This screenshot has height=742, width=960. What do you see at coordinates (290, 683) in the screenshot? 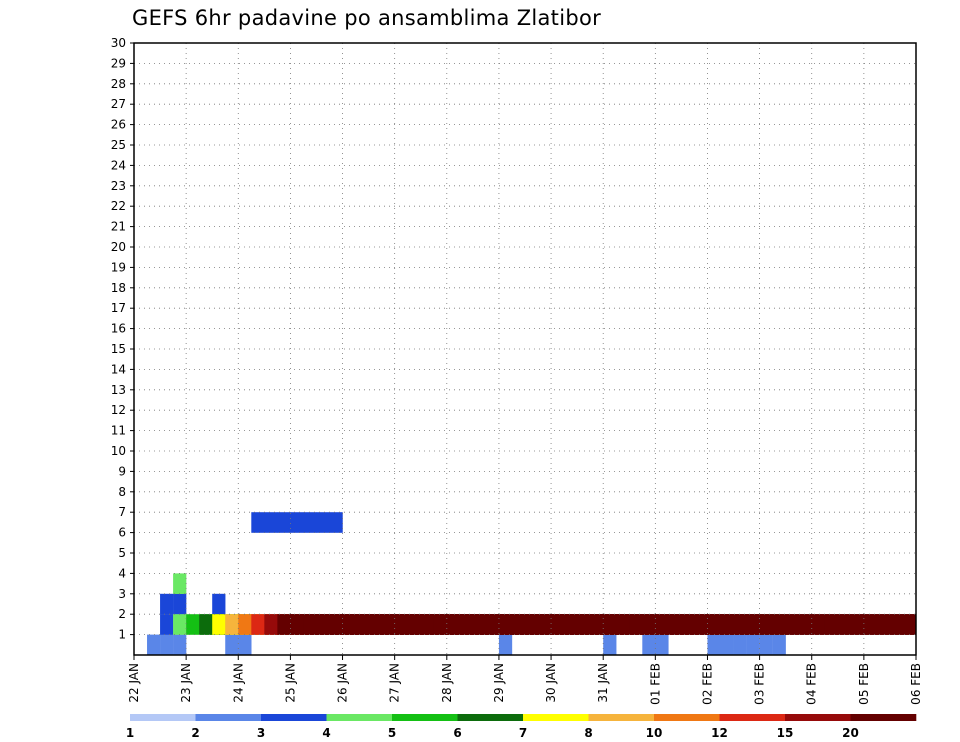
I see `x-tick-label: 25 JAN` at bounding box center [290, 683].